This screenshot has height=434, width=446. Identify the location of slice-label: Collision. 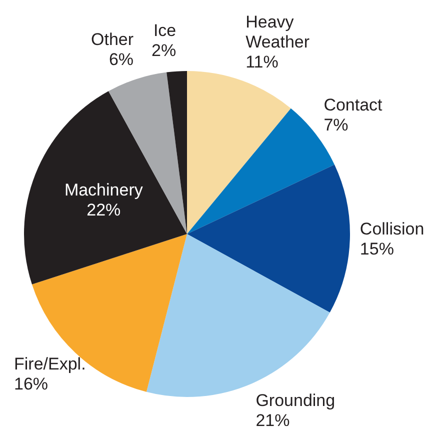
(392, 229).